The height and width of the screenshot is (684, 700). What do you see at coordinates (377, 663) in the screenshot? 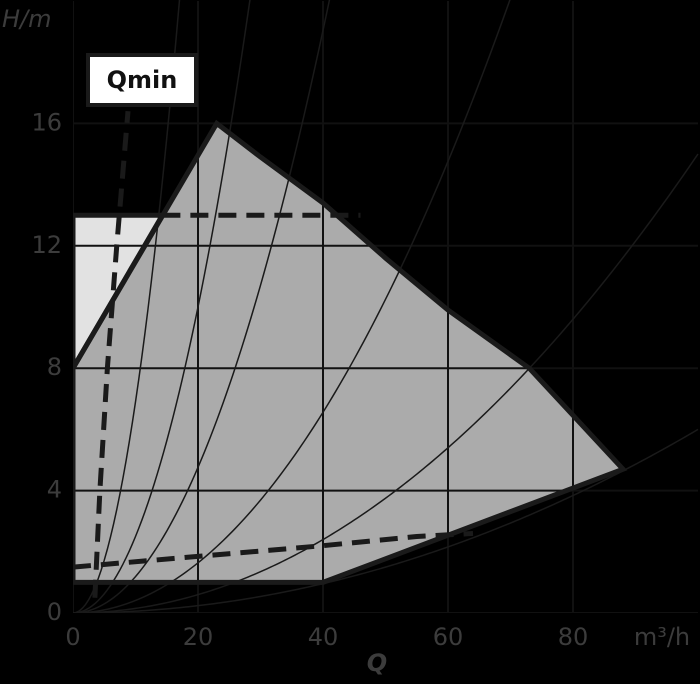
I see `x-axis-label: Q` at bounding box center [377, 663].